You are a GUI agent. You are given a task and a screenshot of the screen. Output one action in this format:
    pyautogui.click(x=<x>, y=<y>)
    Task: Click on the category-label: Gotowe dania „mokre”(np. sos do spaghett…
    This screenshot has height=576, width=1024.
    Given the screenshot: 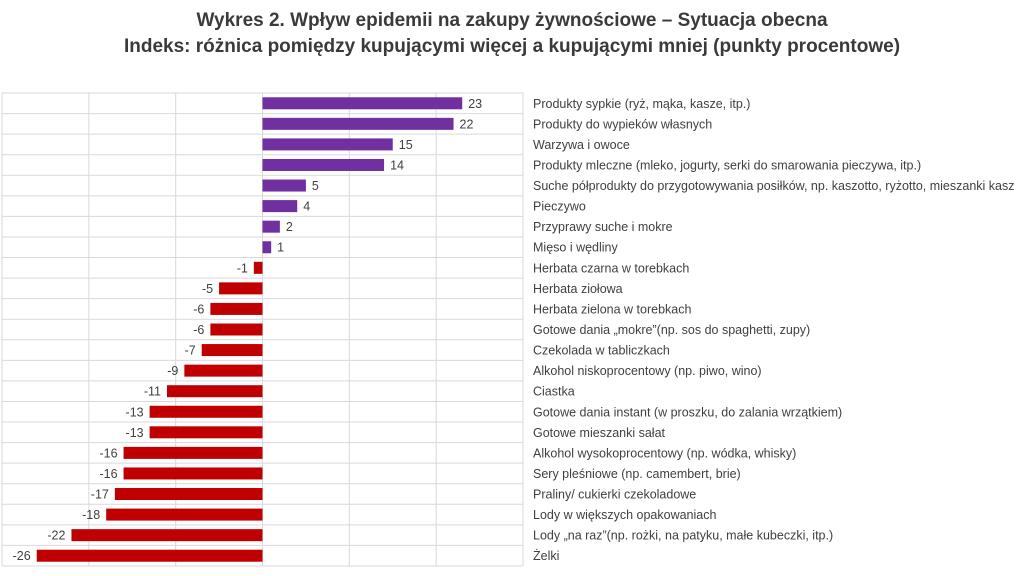 What is the action you would take?
    pyautogui.click(x=671, y=330)
    